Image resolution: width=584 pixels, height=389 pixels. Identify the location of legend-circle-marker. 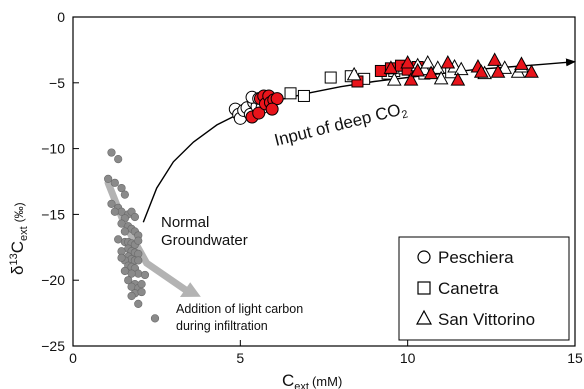
(424, 257).